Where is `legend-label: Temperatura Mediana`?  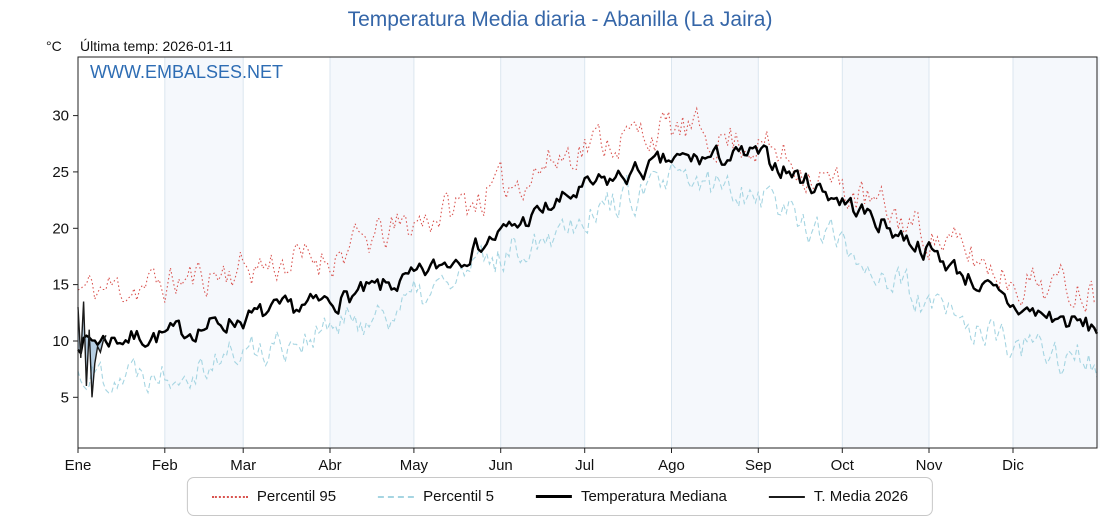
legend-label: Temperatura Mediana is located at coordinates (653, 496).